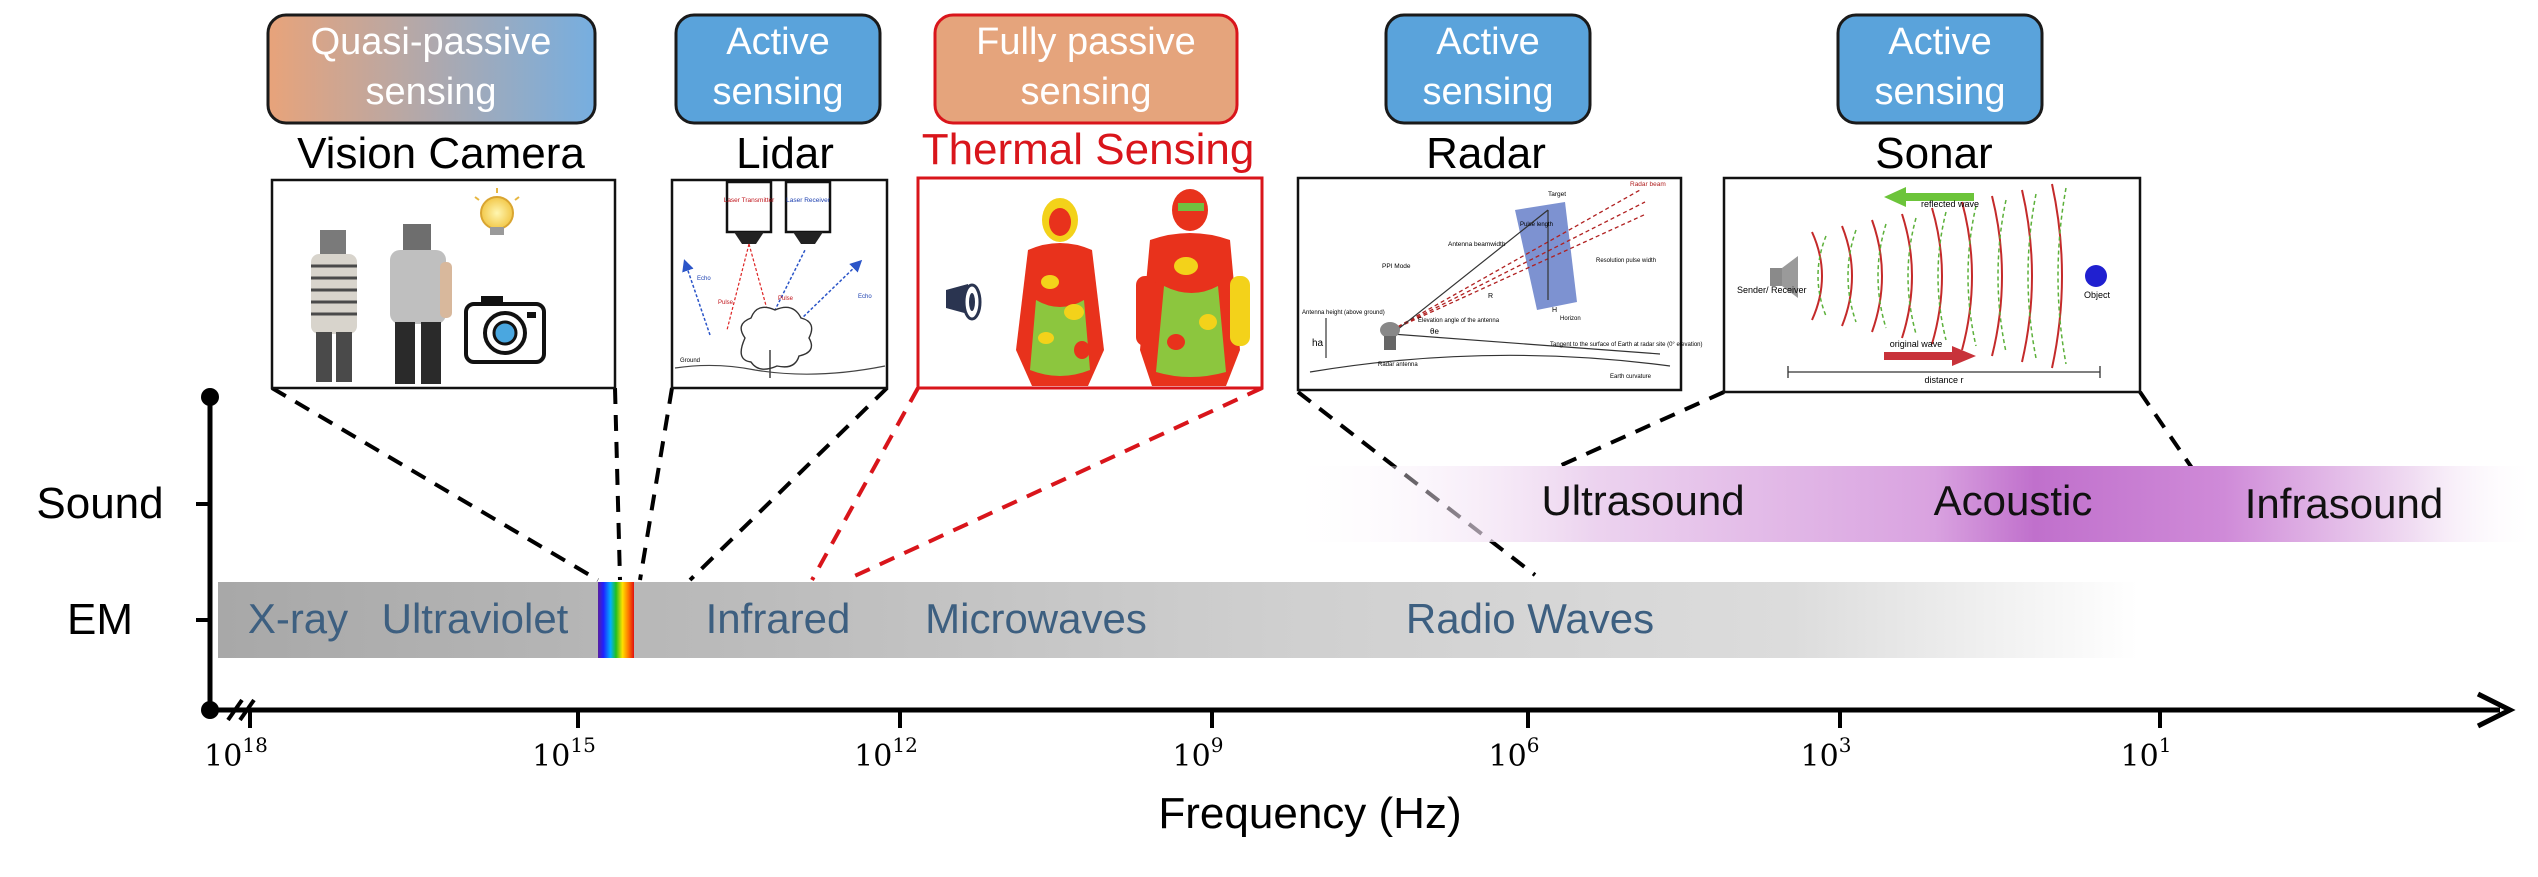 Image resolution: width=2538 pixels, height=877 pixels. Describe the element at coordinates (497, 211) in the screenshot. I see `light-bulb-icon` at that location.